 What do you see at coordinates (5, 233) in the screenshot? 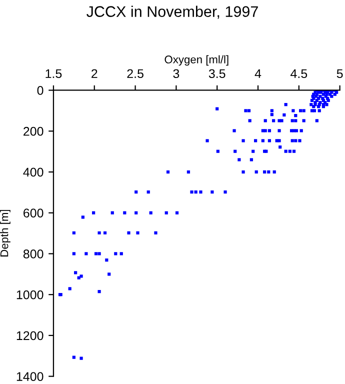
I see `y-axis-title: Depth [m]` at bounding box center [5, 233].